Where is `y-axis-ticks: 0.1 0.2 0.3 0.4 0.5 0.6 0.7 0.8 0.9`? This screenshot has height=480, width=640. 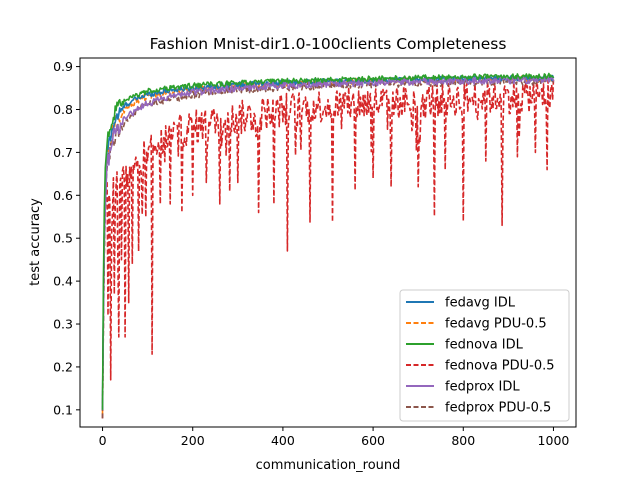 y-axis-ticks: 0.1 0.2 0.3 0.4 0.5 0.6 0.7 0.8 0.9 is located at coordinates (66, 238).